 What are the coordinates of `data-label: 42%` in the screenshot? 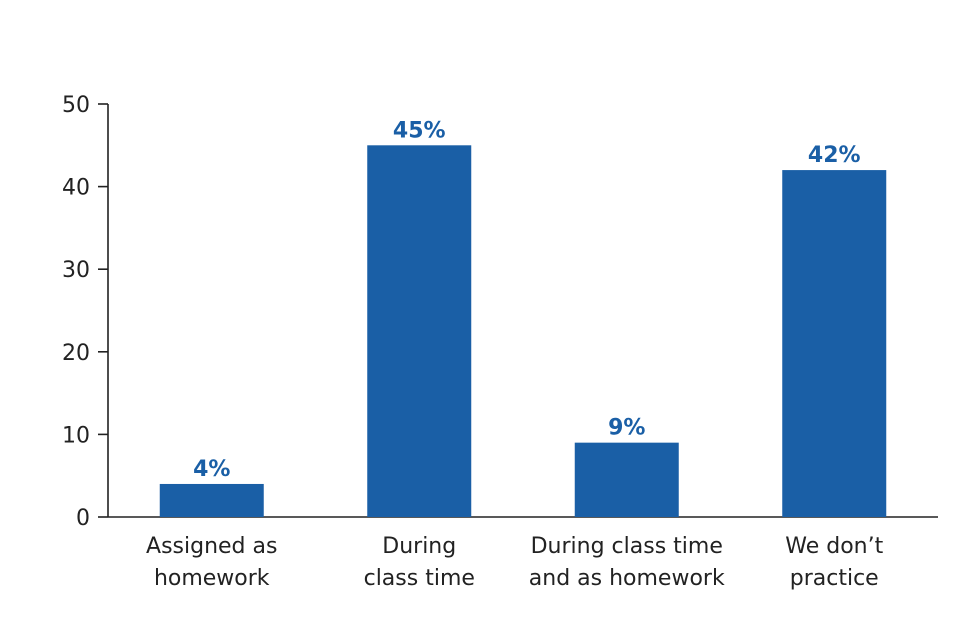 It's located at (834, 155).